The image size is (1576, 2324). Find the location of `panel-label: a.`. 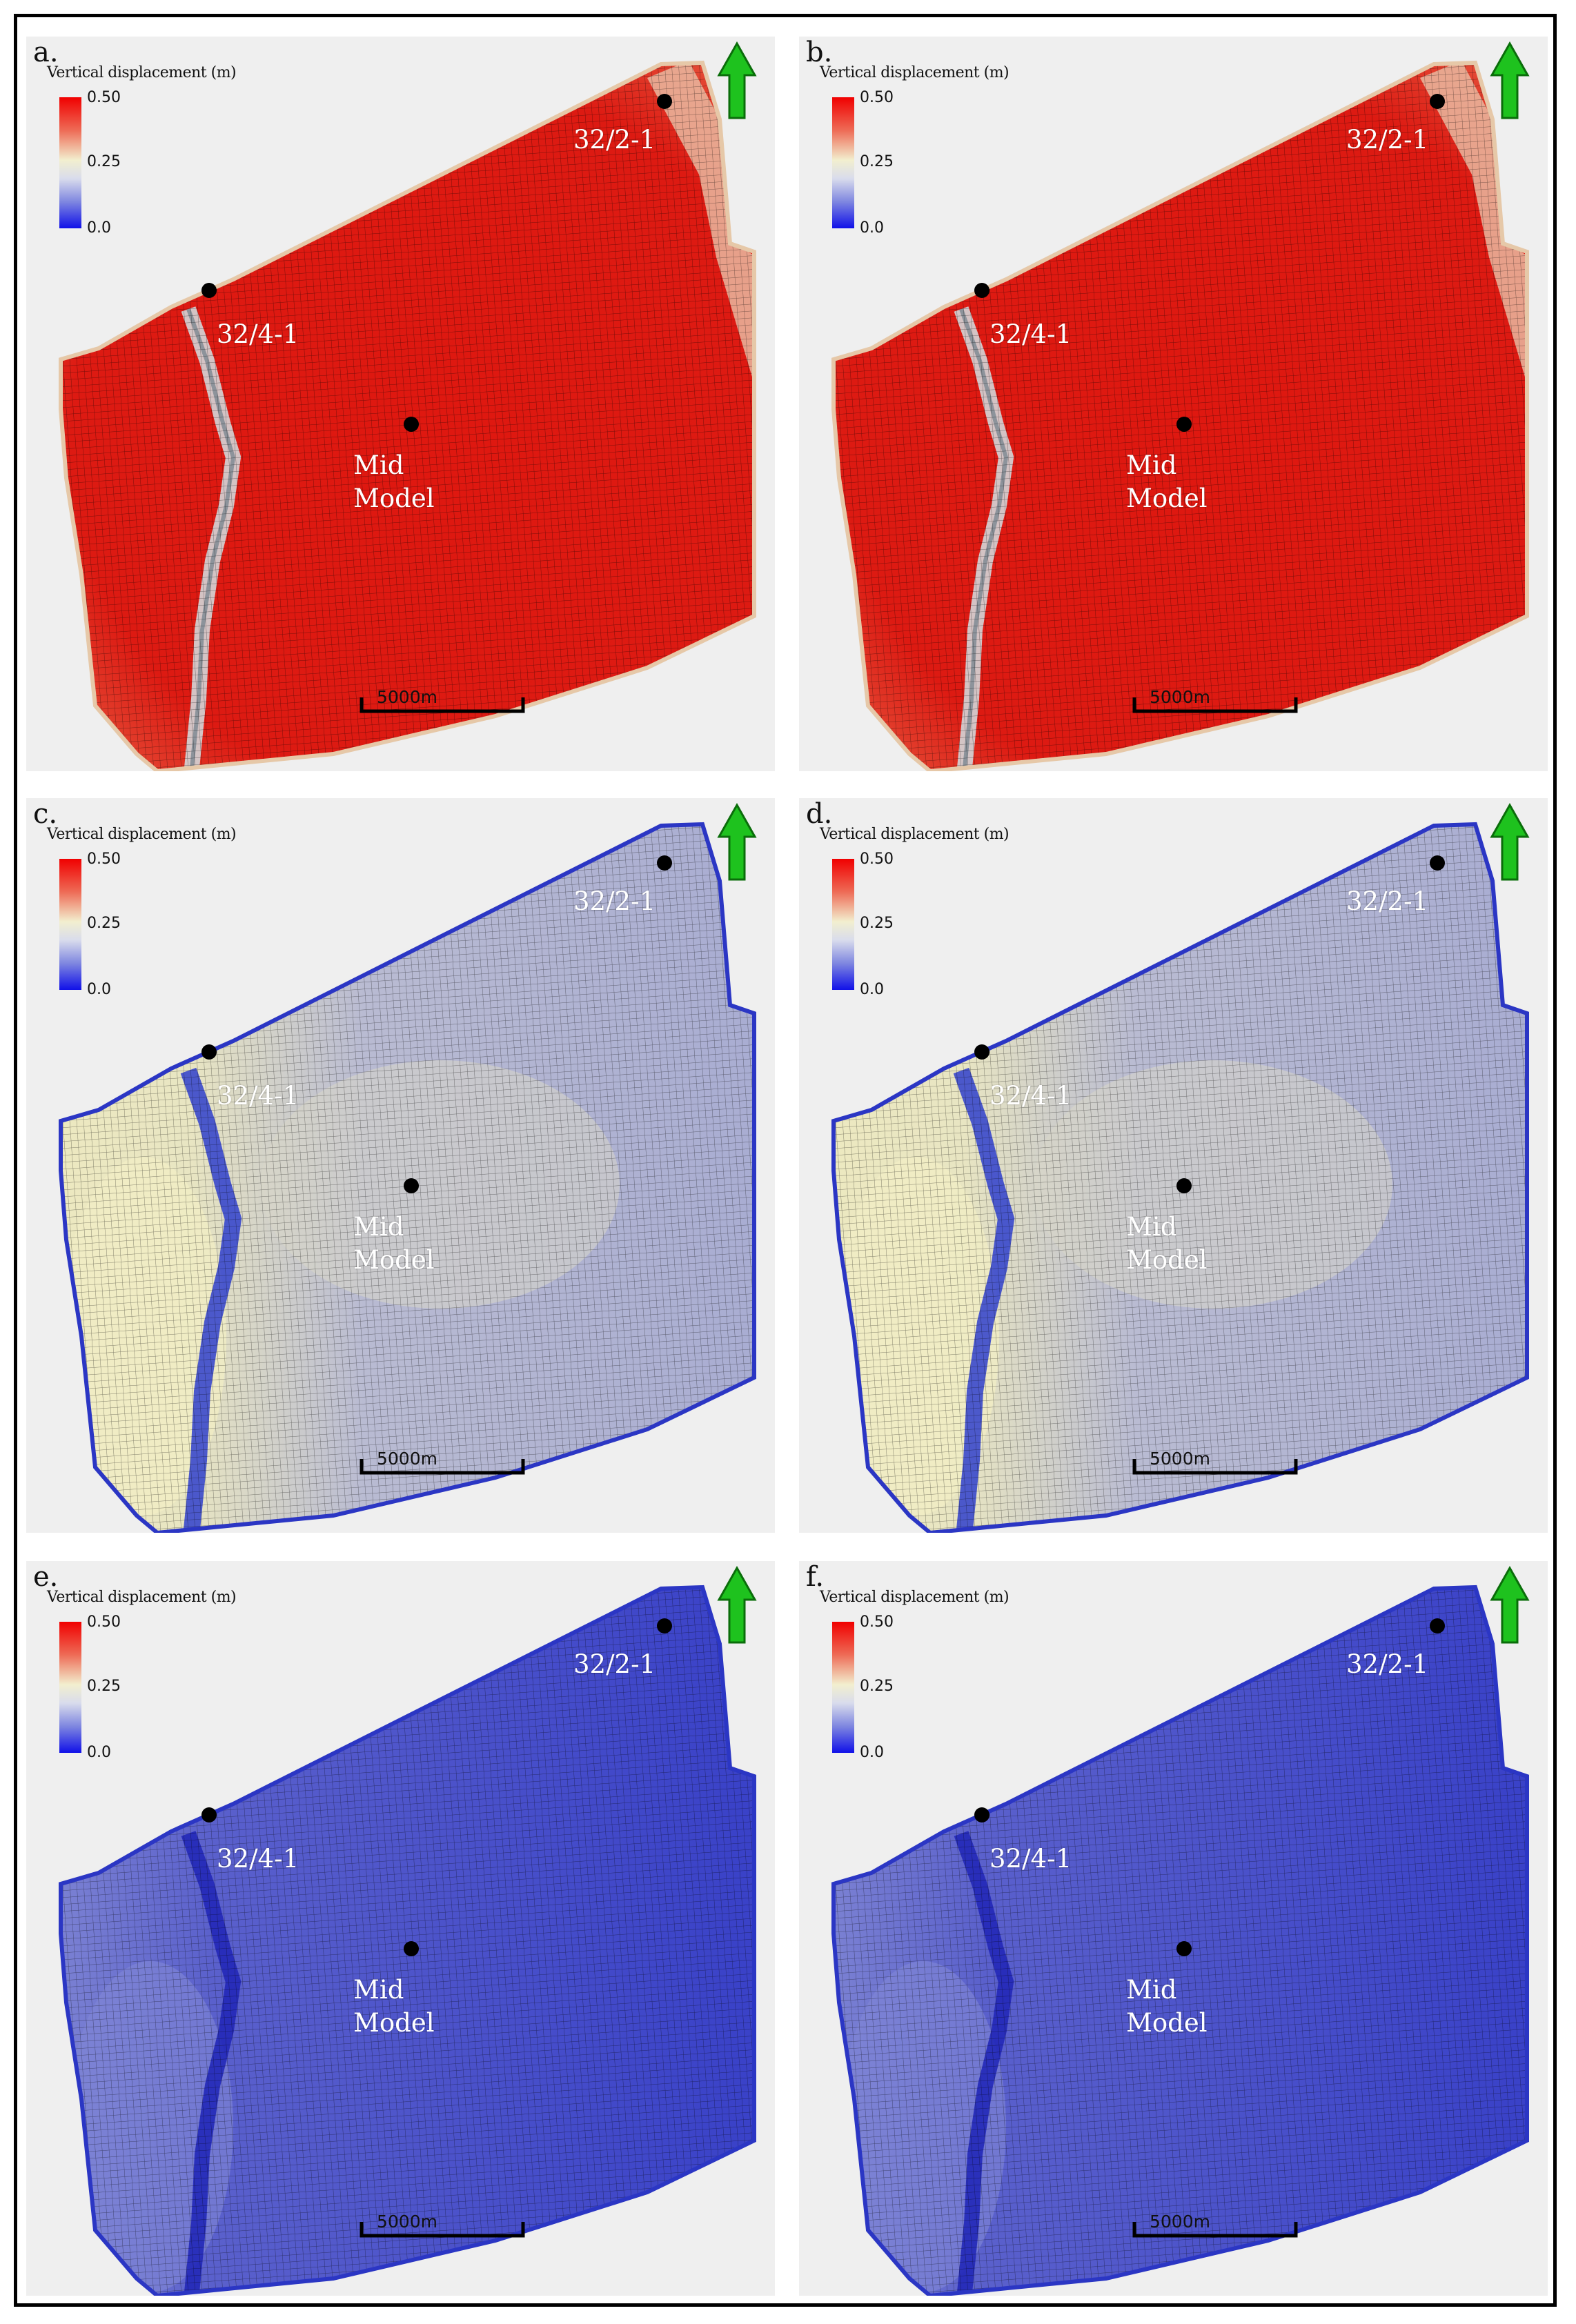

panel-label: a. is located at coordinates (46, 53).